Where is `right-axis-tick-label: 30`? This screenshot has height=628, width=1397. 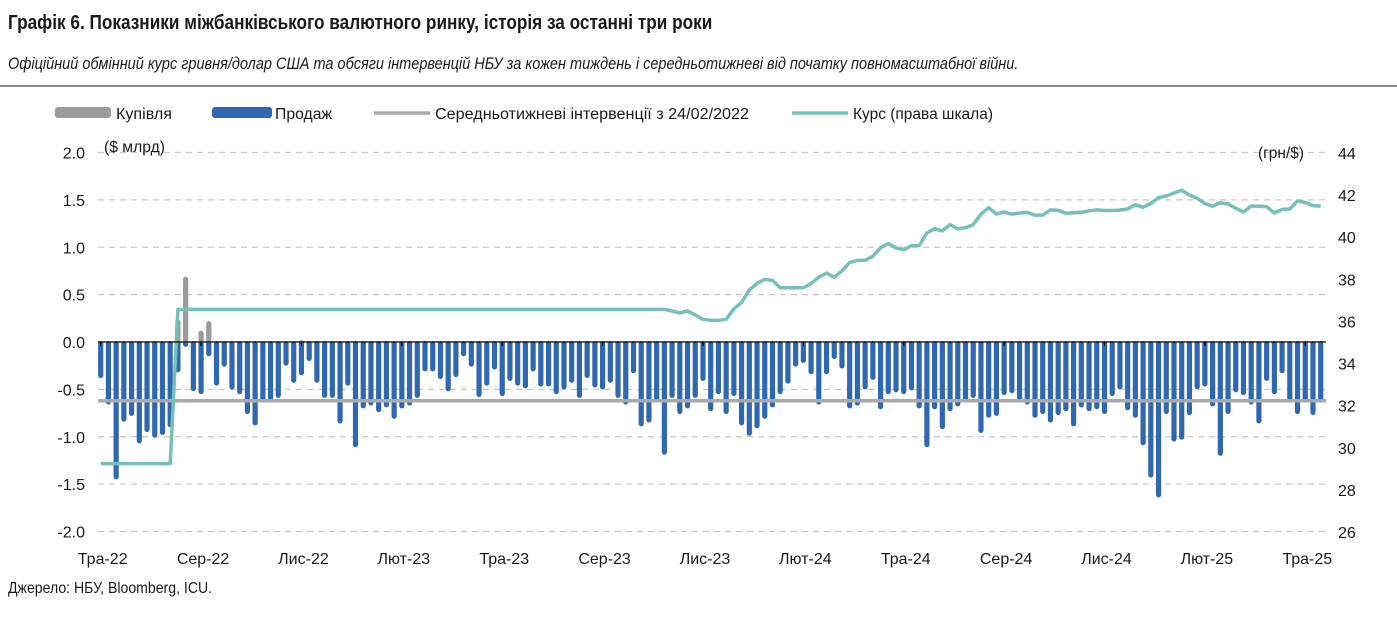 right-axis-tick-label: 30 is located at coordinates (1347, 449).